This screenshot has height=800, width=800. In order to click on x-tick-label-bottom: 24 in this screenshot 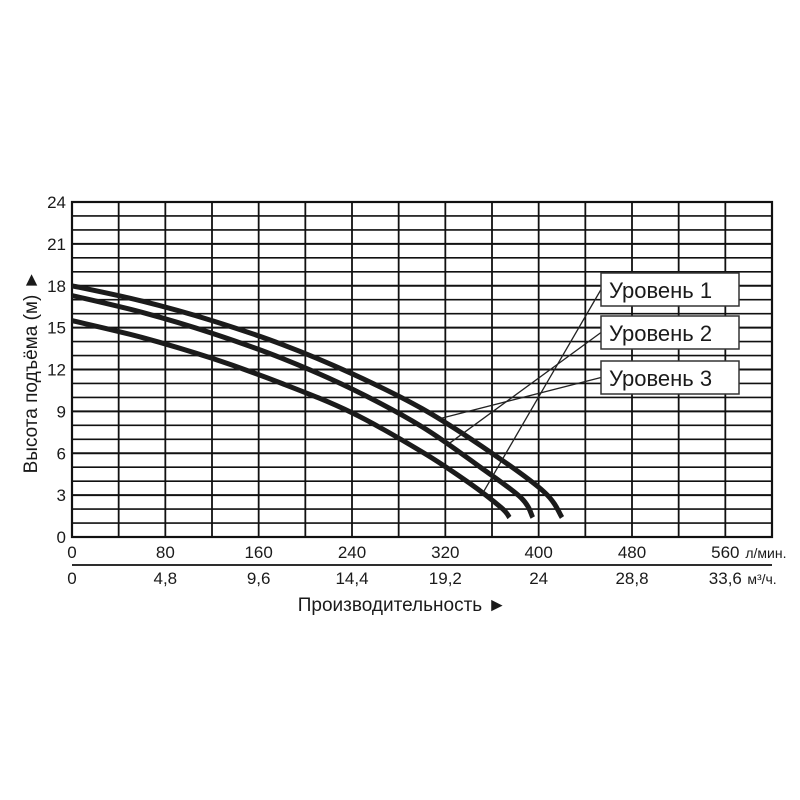, I will do `click(538, 578)`.